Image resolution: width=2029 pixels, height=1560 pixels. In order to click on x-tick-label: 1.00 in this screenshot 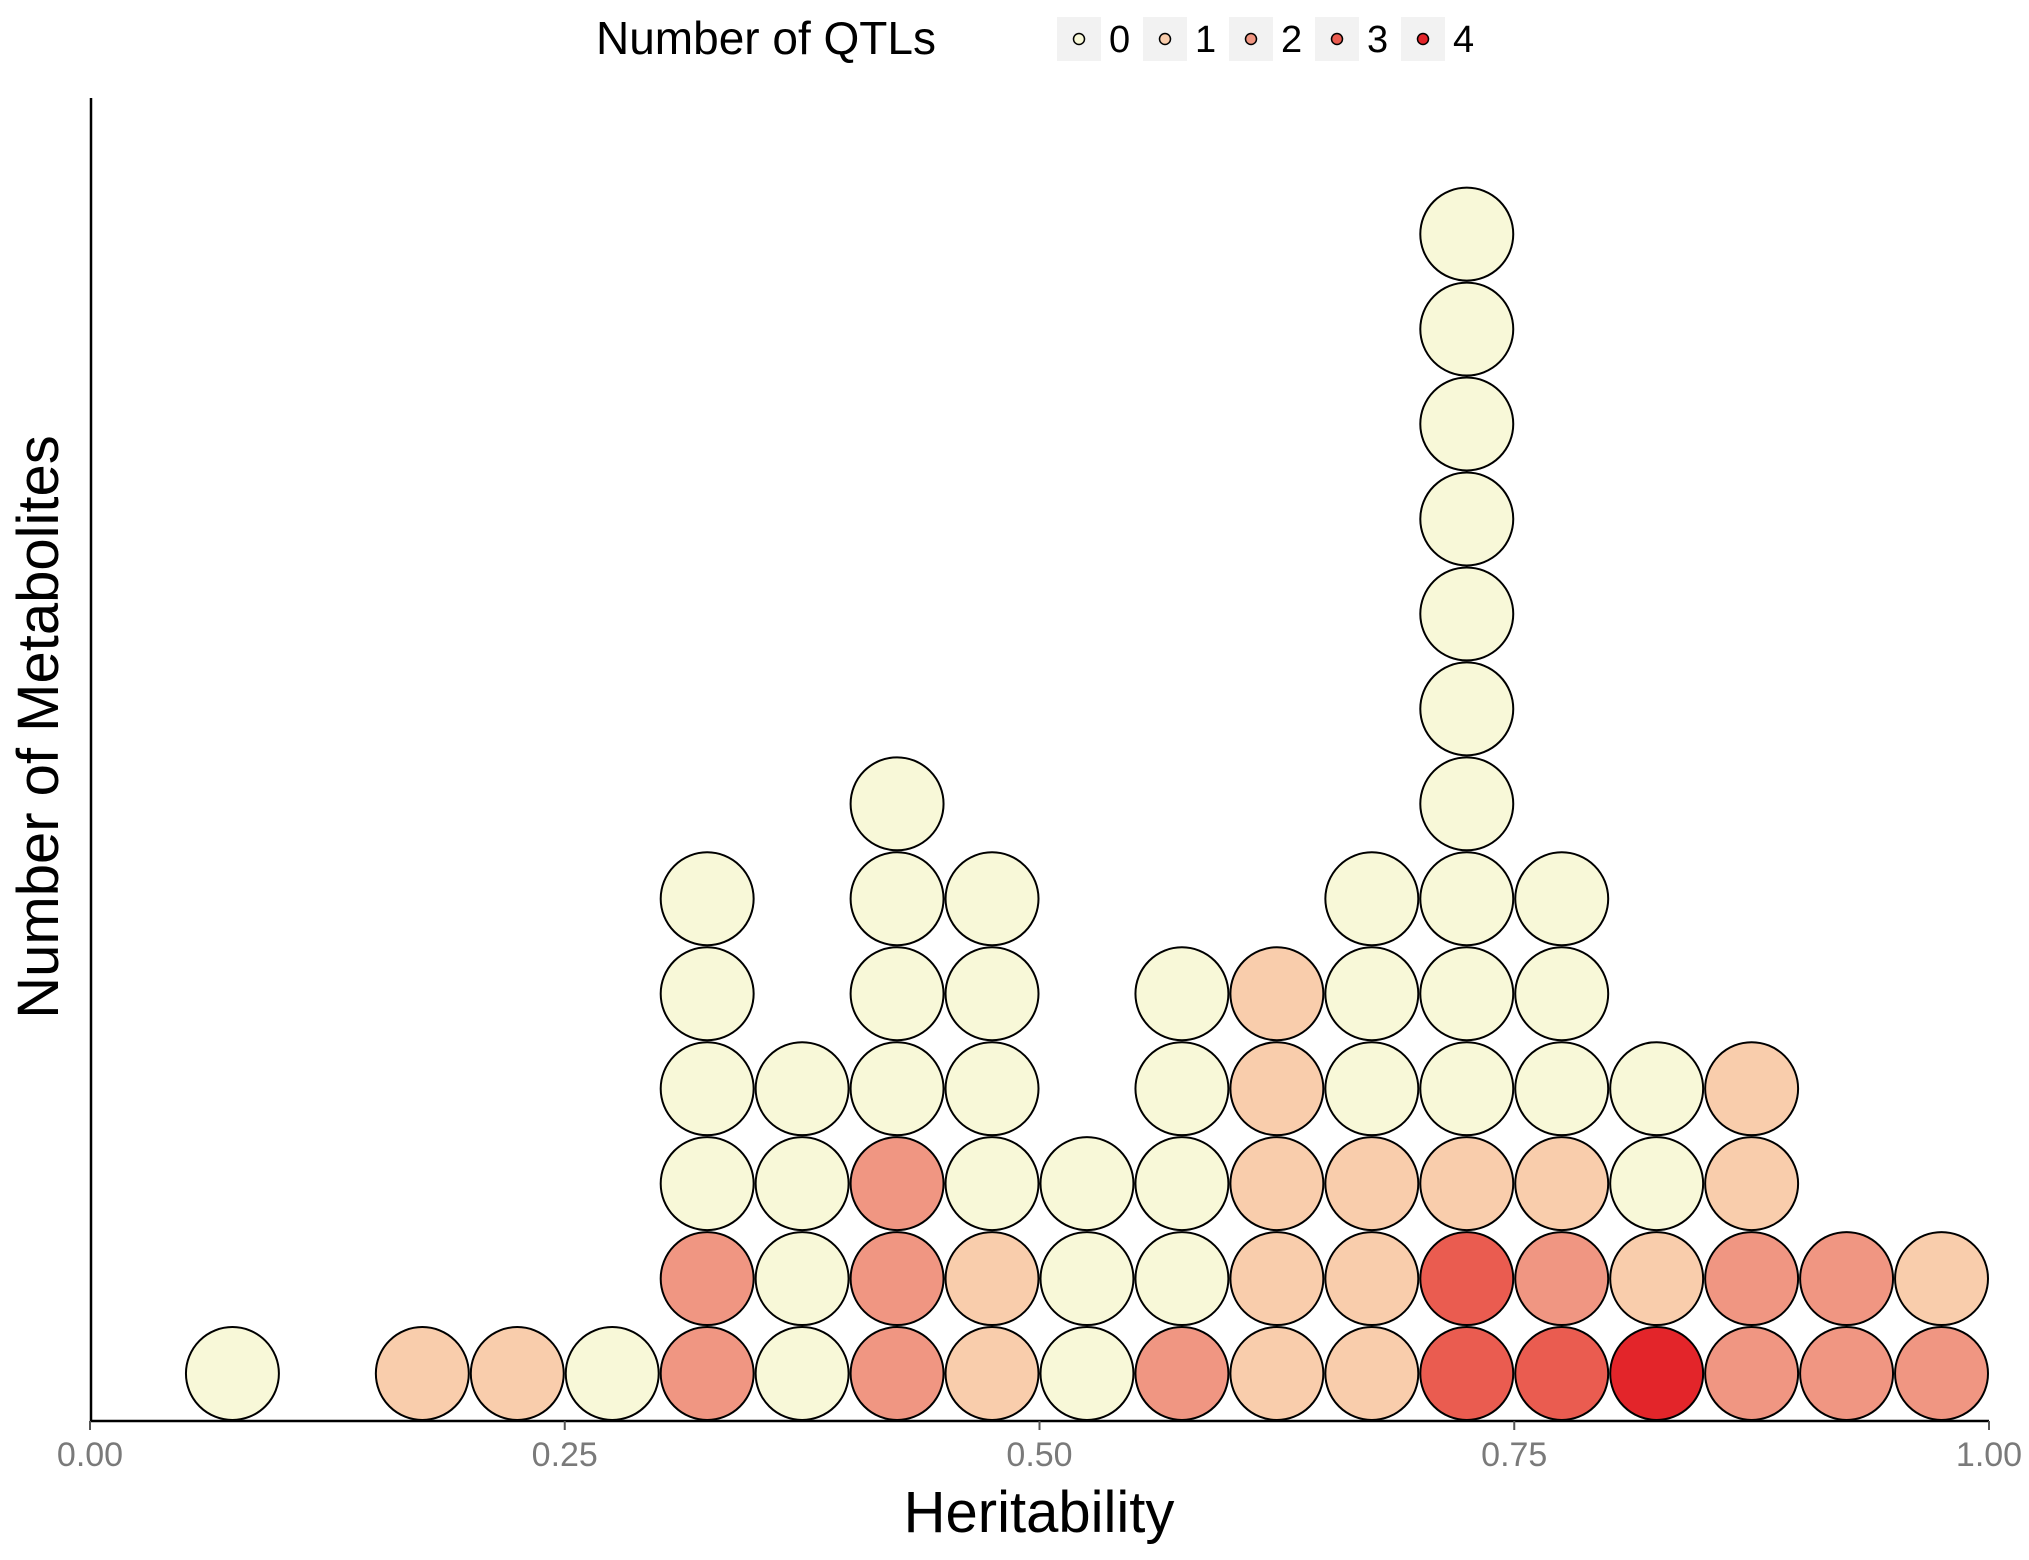, I will do `click(1989, 1455)`.